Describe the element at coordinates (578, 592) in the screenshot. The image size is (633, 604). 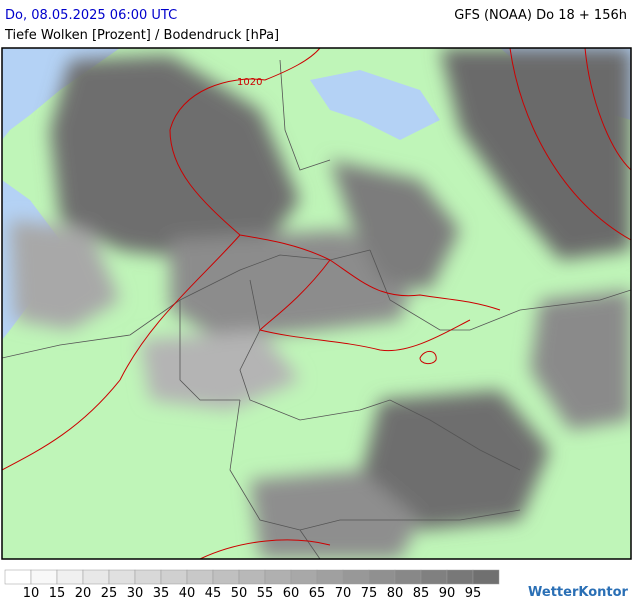
I see `logo: WetterKontor` at that location.